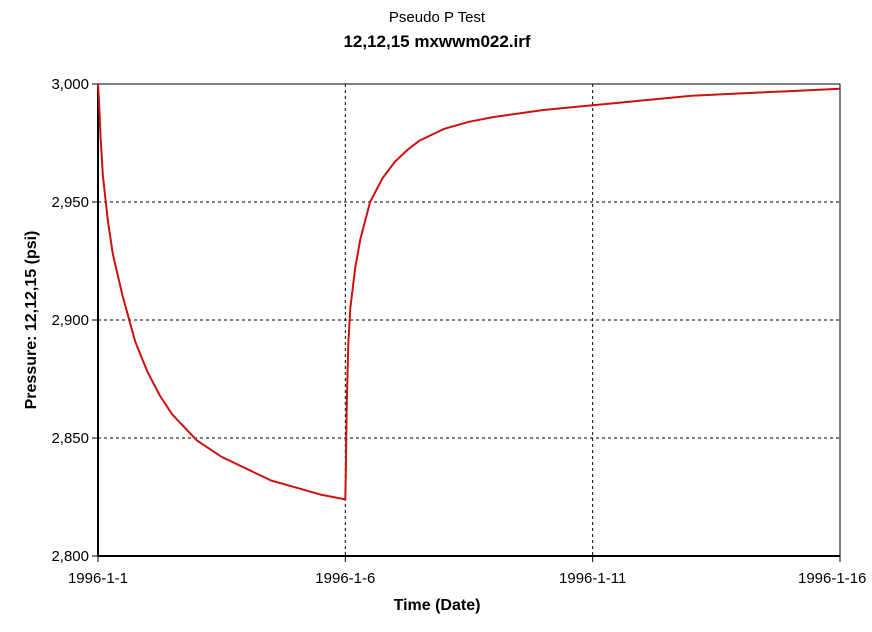 The width and height of the screenshot is (872, 632). What do you see at coordinates (345, 578) in the screenshot?
I see `x-tick-label: 1996-1-6` at bounding box center [345, 578].